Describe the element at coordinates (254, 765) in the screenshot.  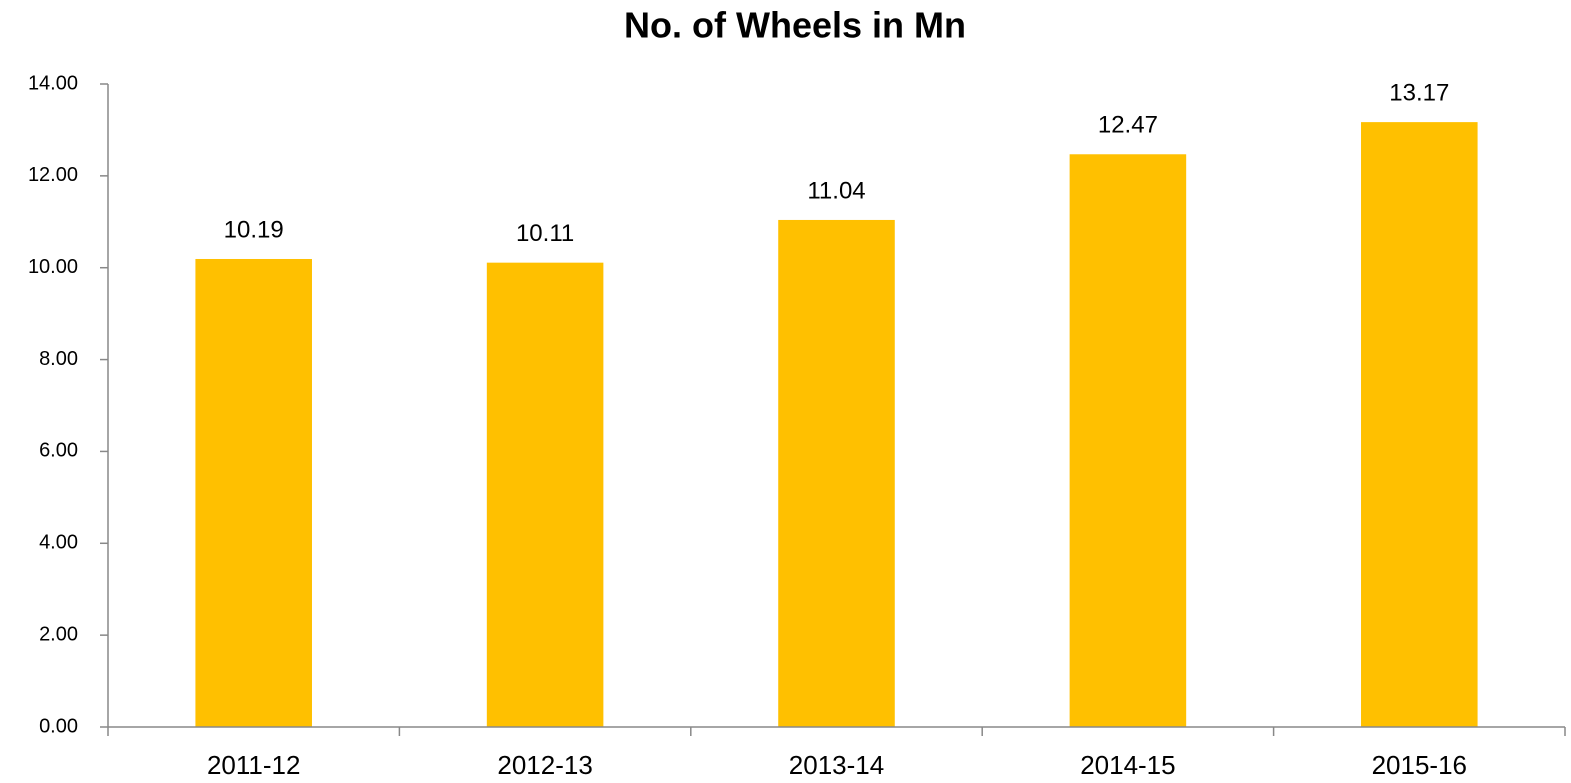
I see `x-tick-label: 2011-12` at that location.